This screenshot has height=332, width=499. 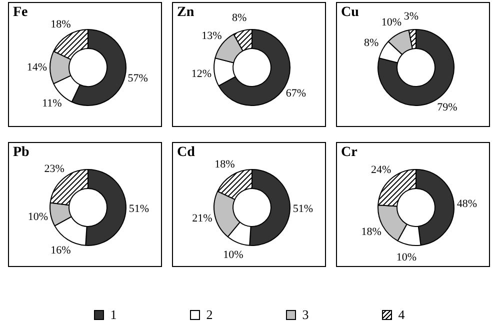 What do you see at coordinates (202, 218) in the screenshot?
I see `data-label: 21%` at bounding box center [202, 218].